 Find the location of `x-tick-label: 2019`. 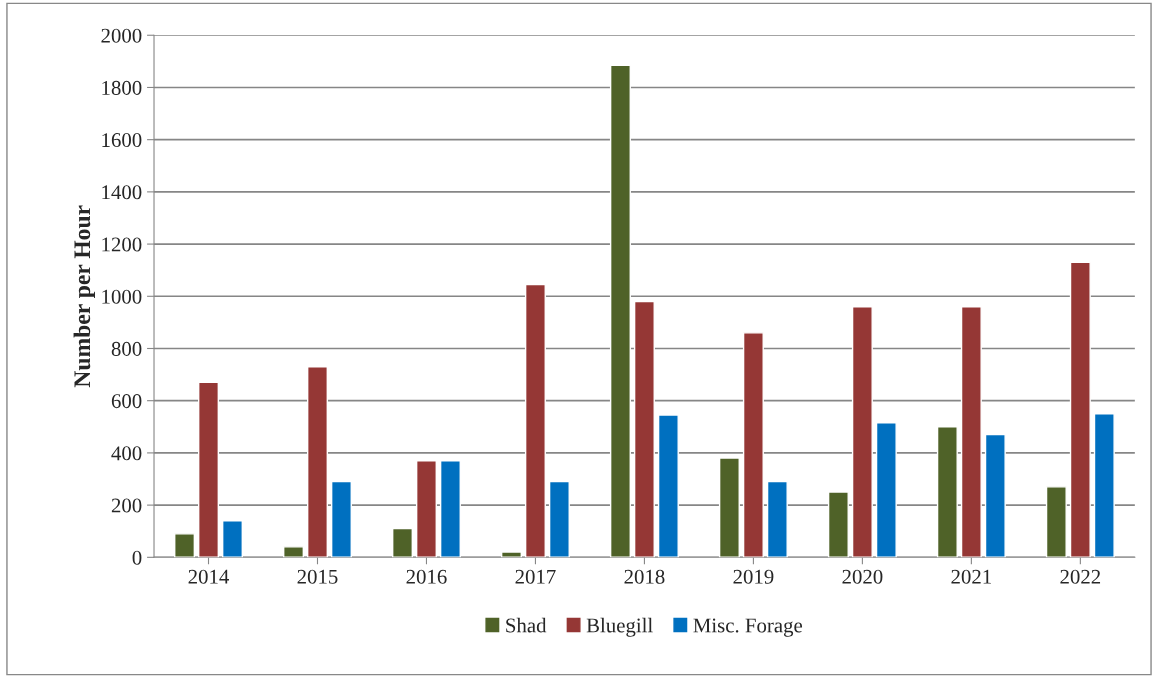

x-tick-label: 2019 is located at coordinates (753, 576).